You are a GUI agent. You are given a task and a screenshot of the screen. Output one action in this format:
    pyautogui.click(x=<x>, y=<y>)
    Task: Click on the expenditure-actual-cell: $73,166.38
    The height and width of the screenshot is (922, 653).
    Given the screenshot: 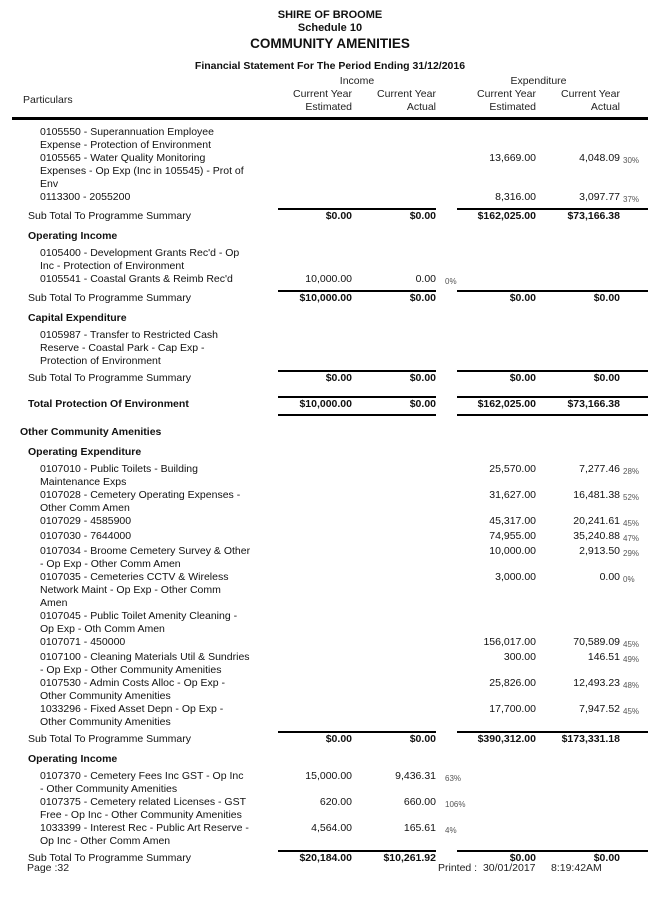 What is the action you would take?
    pyautogui.click(x=593, y=216)
    